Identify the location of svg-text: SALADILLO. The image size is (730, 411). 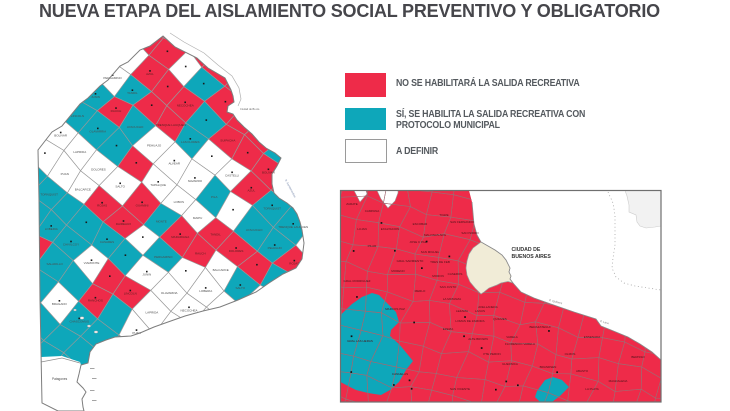
(55, 264).